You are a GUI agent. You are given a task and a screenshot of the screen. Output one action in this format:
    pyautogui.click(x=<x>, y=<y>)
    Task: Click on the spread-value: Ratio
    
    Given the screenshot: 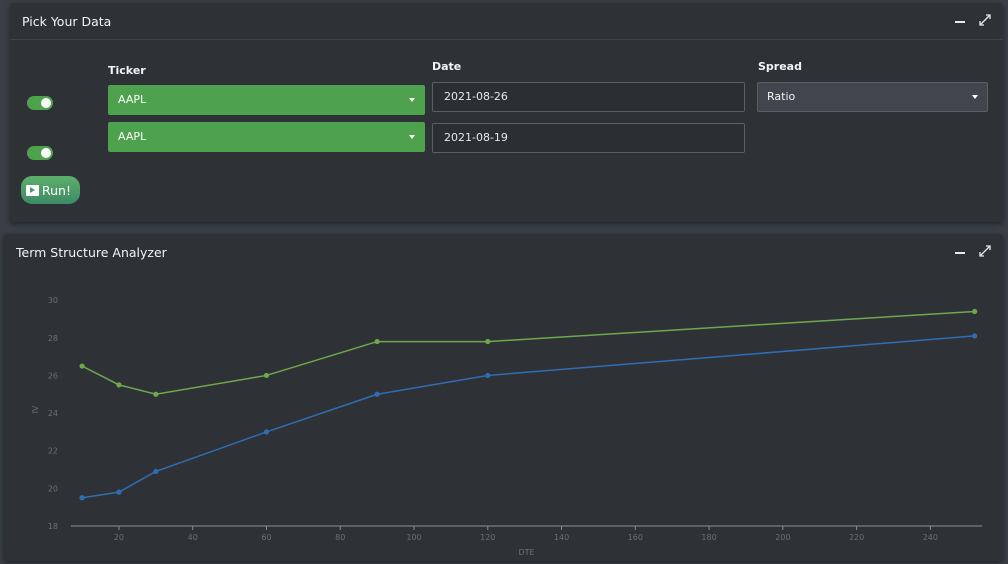 What is the action you would take?
    pyautogui.click(x=781, y=96)
    